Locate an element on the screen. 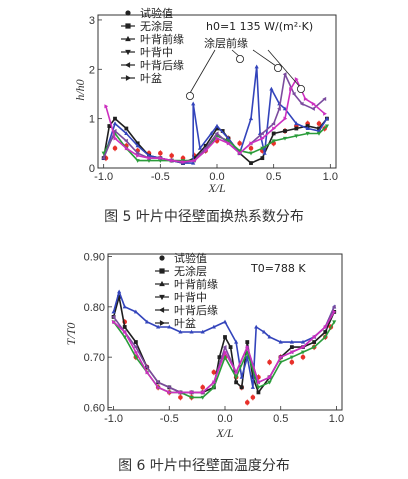 This screenshot has height=479, width=408. figure-caption-5: 图 5 叶片中径壁面换热系数分布 is located at coordinates (204, 217).